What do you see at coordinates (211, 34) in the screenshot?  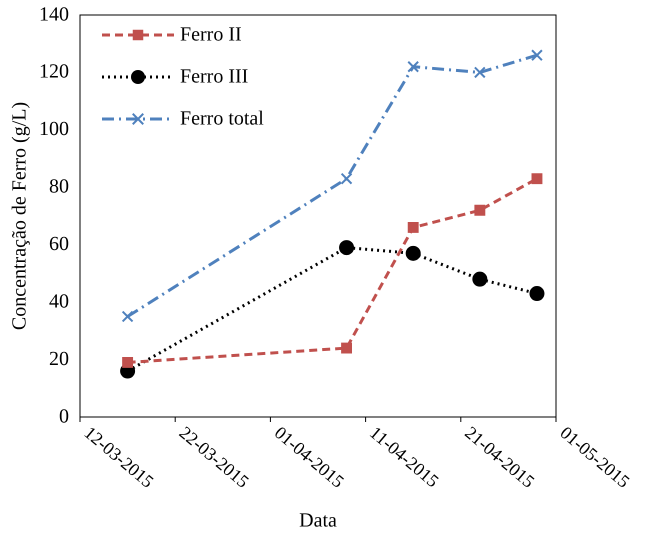 I see `legend-label: Ferro II` at bounding box center [211, 34].